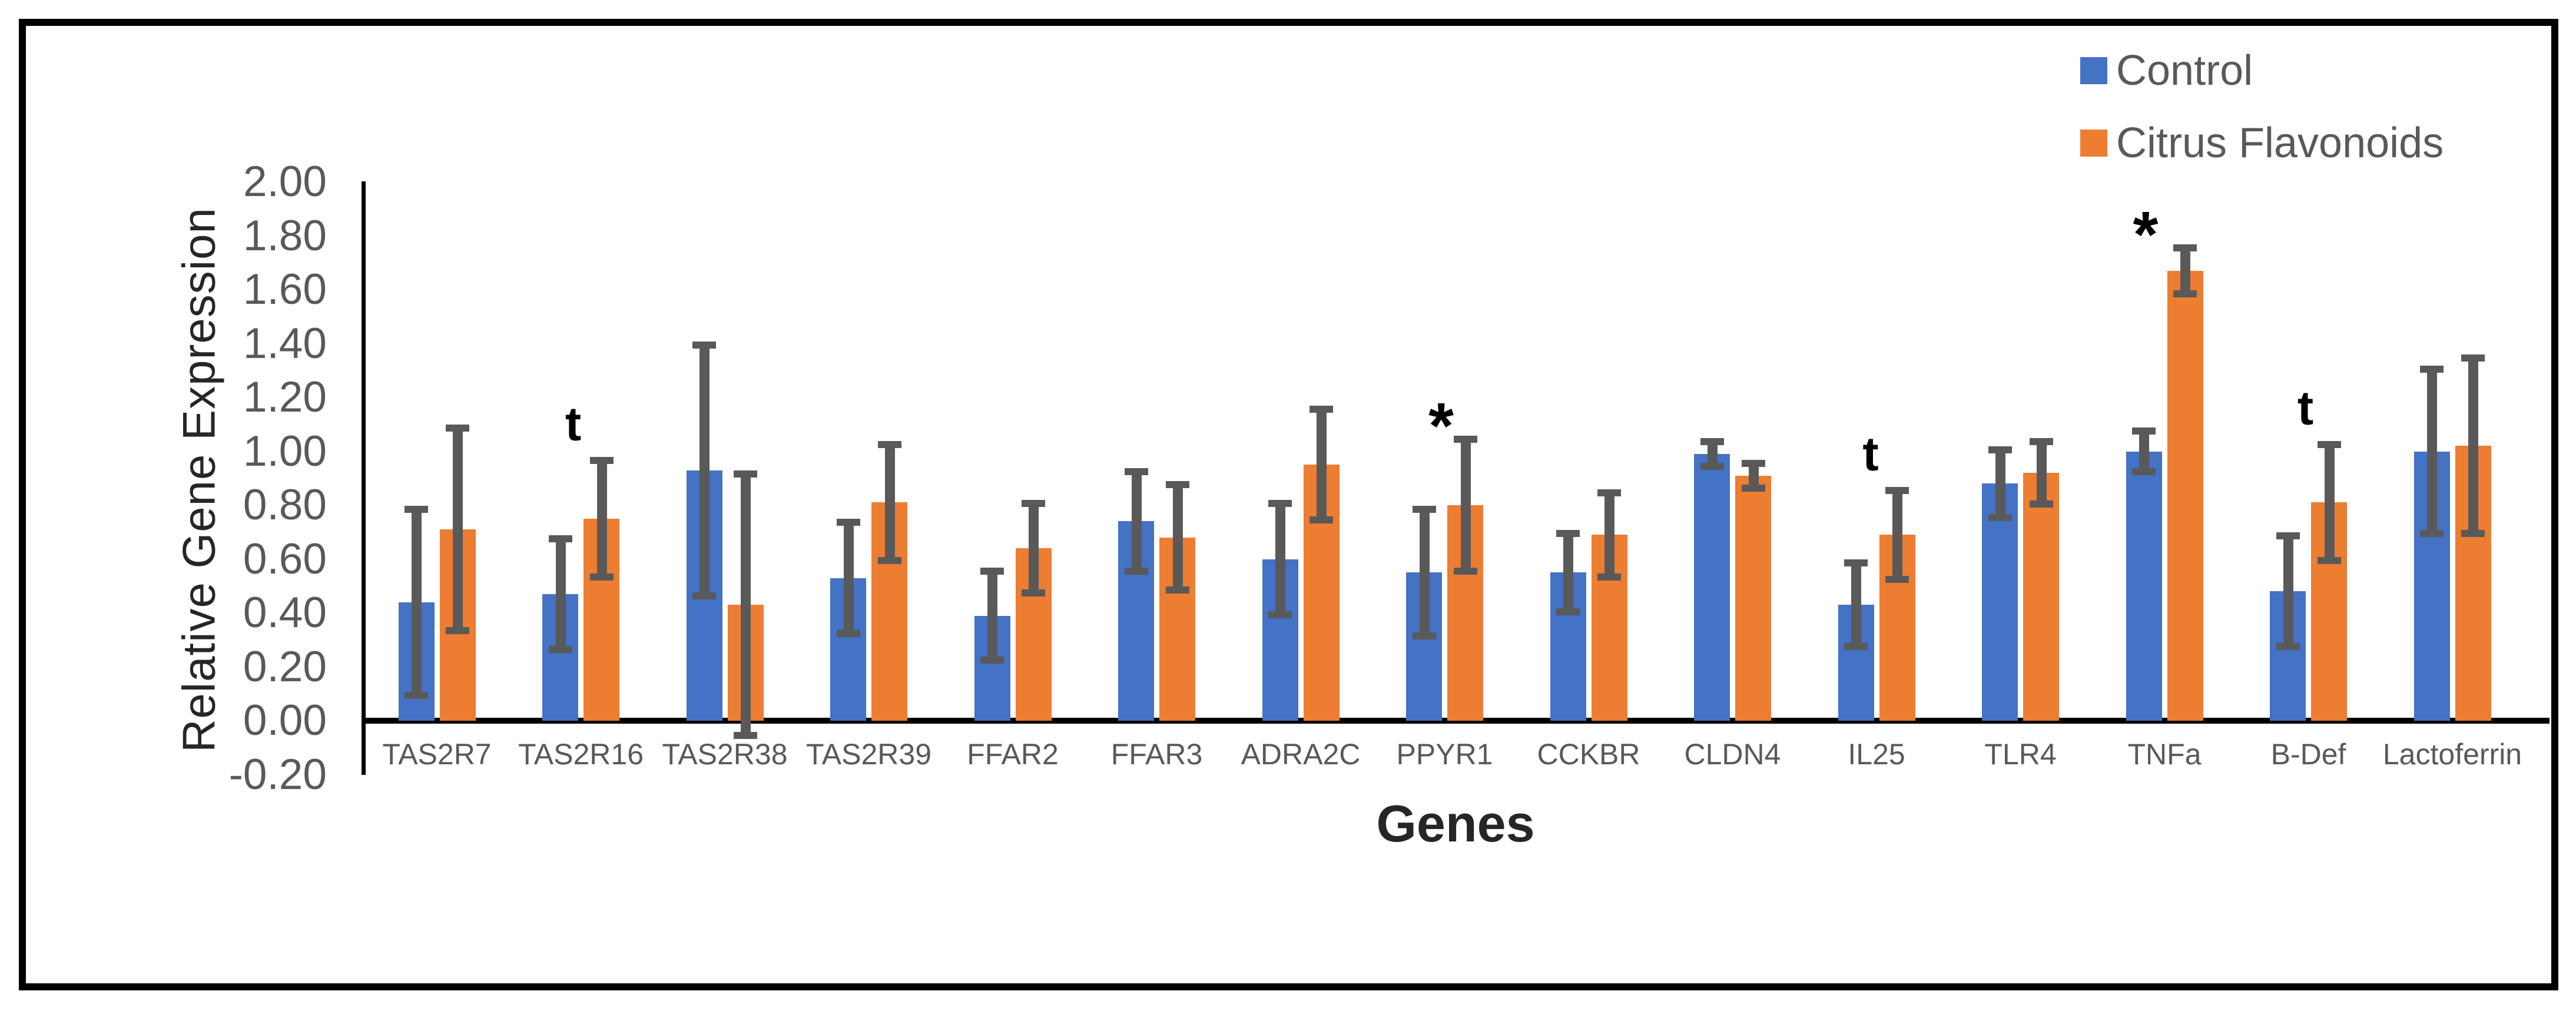 The width and height of the screenshot is (2576, 1011). What do you see at coordinates (285, 397) in the screenshot?
I see `y-tick-label: 1.20` at bounding box center [285, 397].